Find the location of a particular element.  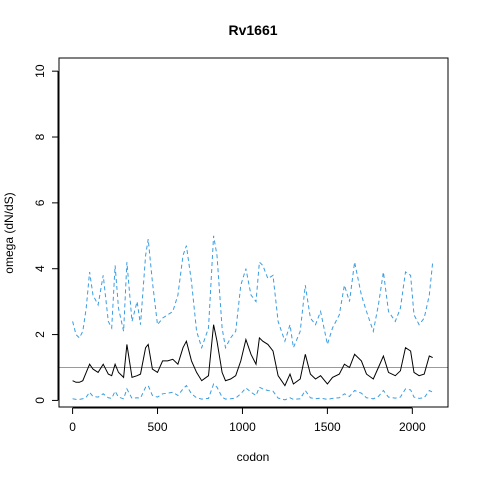

y-tick-label: 6 is located at coordinates (40, 202).